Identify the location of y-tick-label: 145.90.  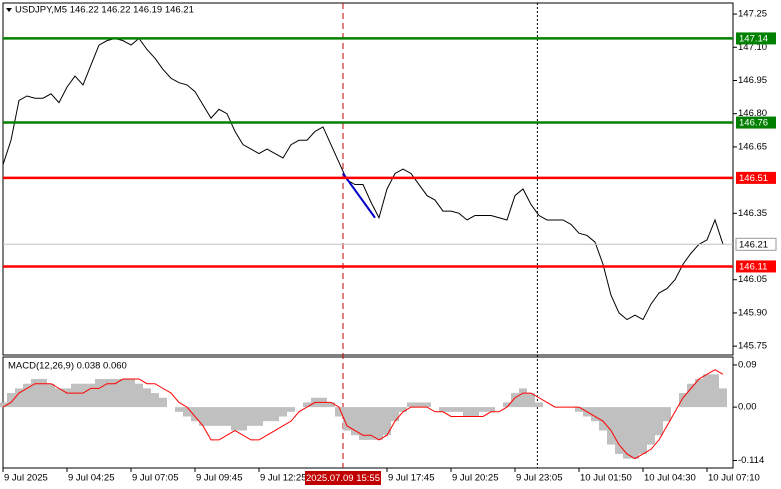
(752, 312).